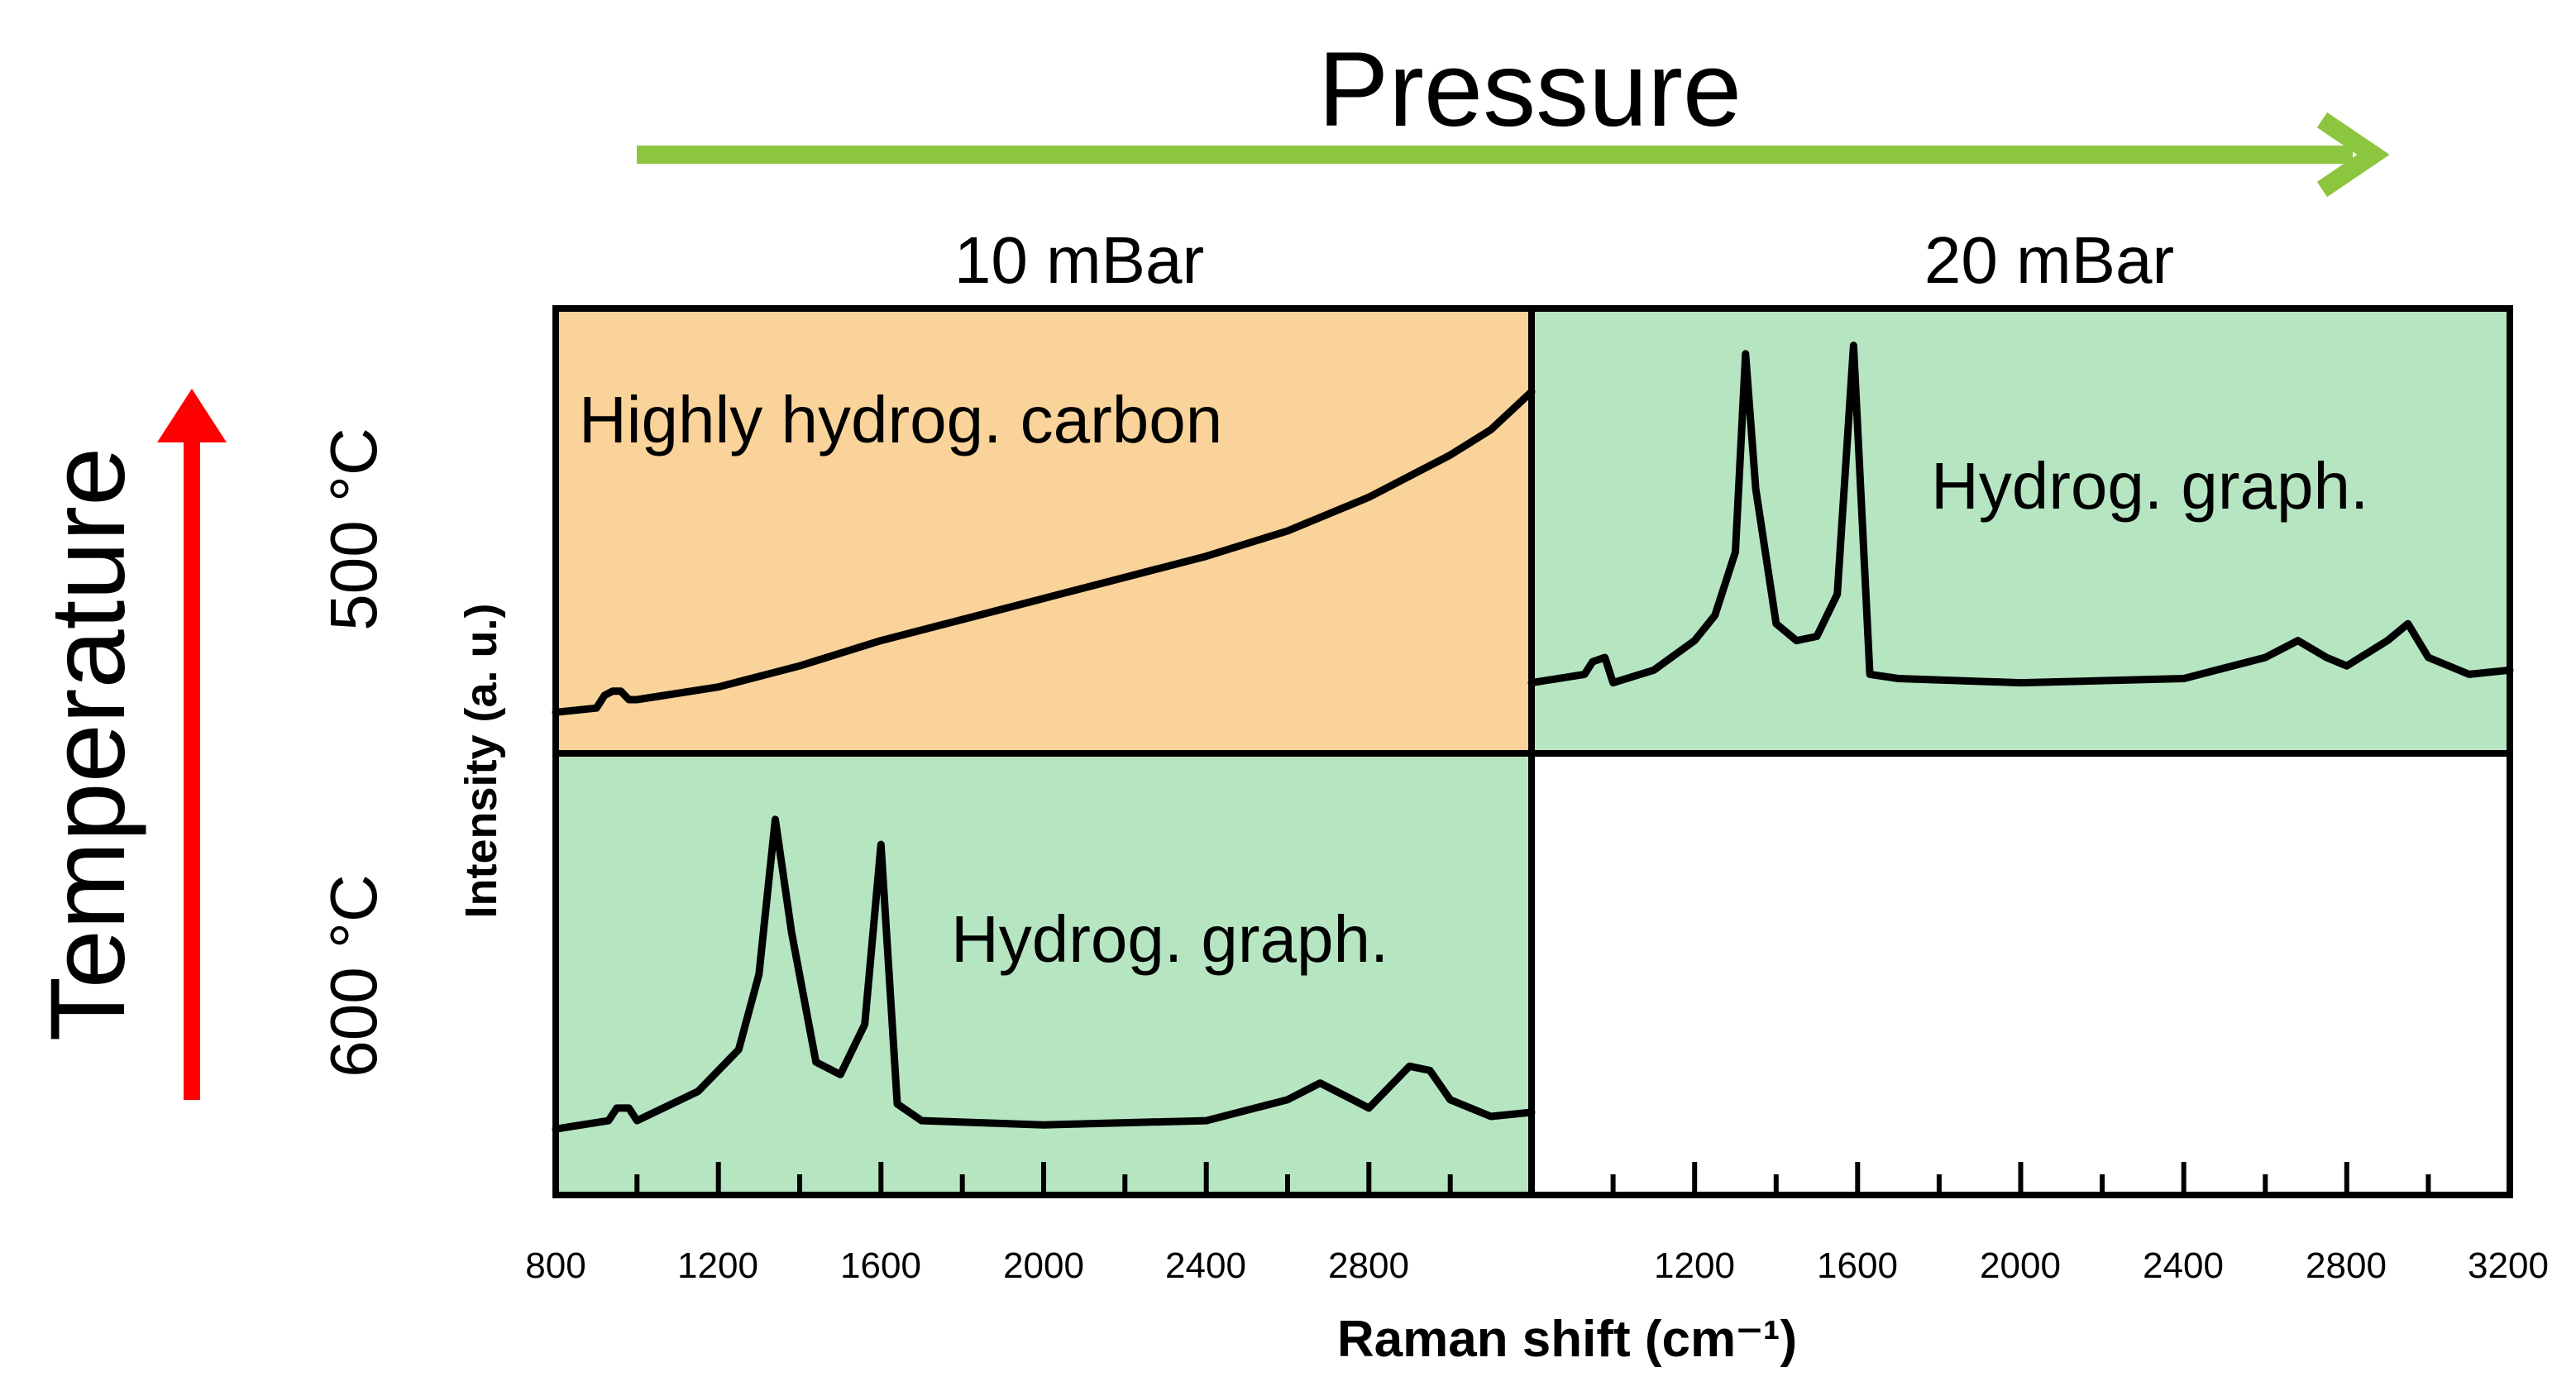  Describe the element at coordinates (2049, 260) in the screenshot. I see `column-label-20-mbar: 20 mBar` at that location.